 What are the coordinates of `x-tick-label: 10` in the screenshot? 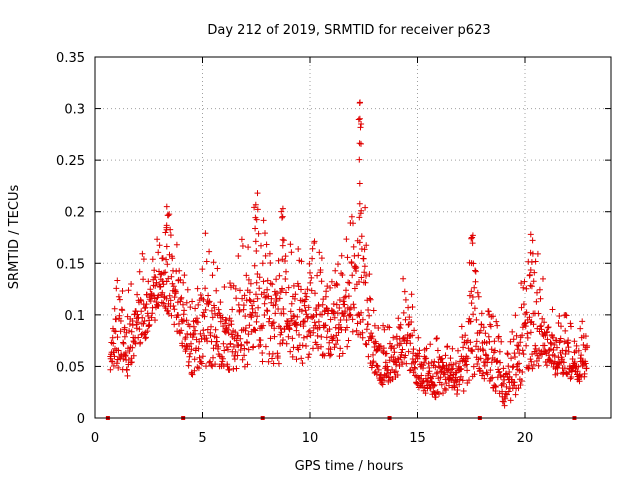 It's located at (310, 438).